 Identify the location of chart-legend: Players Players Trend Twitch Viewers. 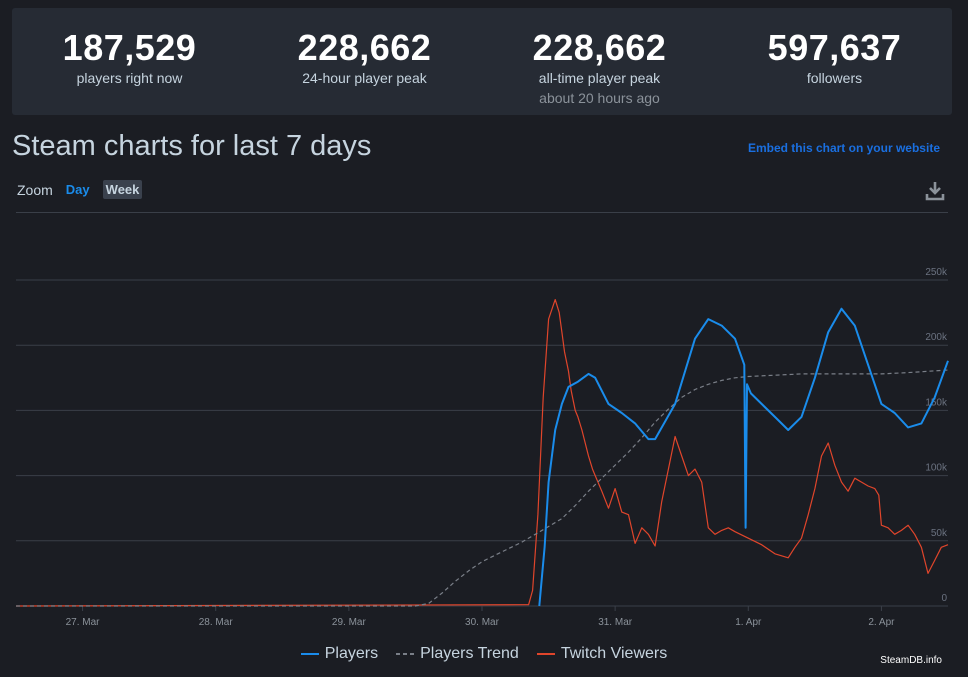
(484, 654).